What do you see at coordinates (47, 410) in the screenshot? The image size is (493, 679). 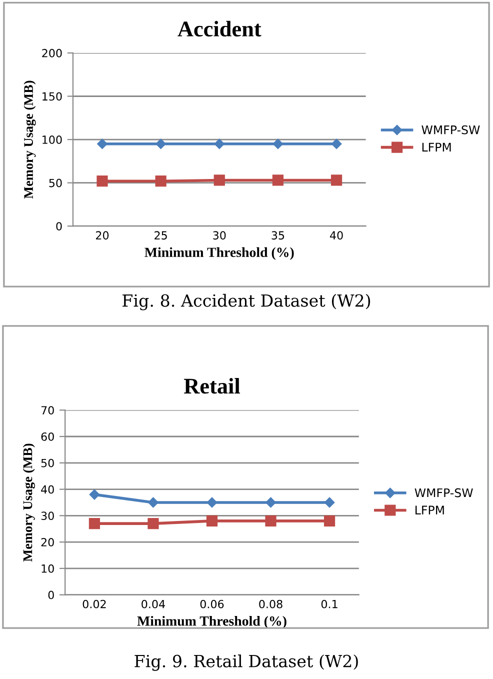 I see `y-tick-label: 70` at bounding box center [47, 410].